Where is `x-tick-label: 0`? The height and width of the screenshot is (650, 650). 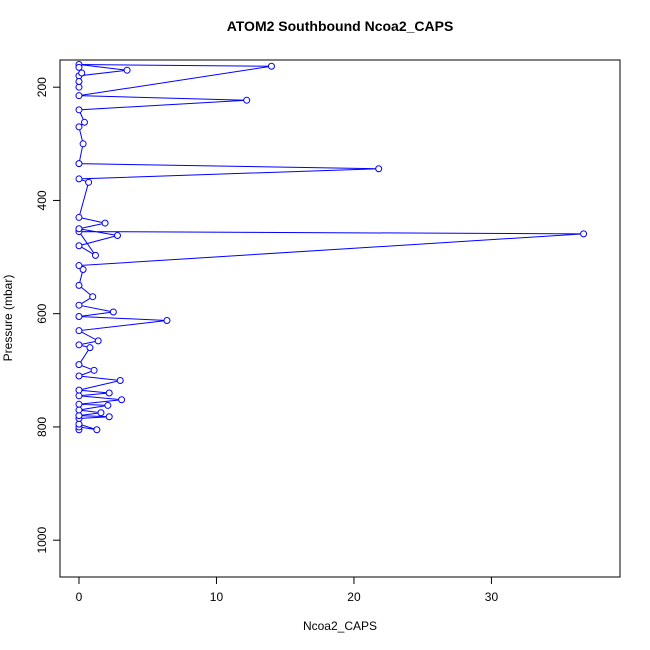
x-tick-label: 0 is located at coordinates (79, 597).